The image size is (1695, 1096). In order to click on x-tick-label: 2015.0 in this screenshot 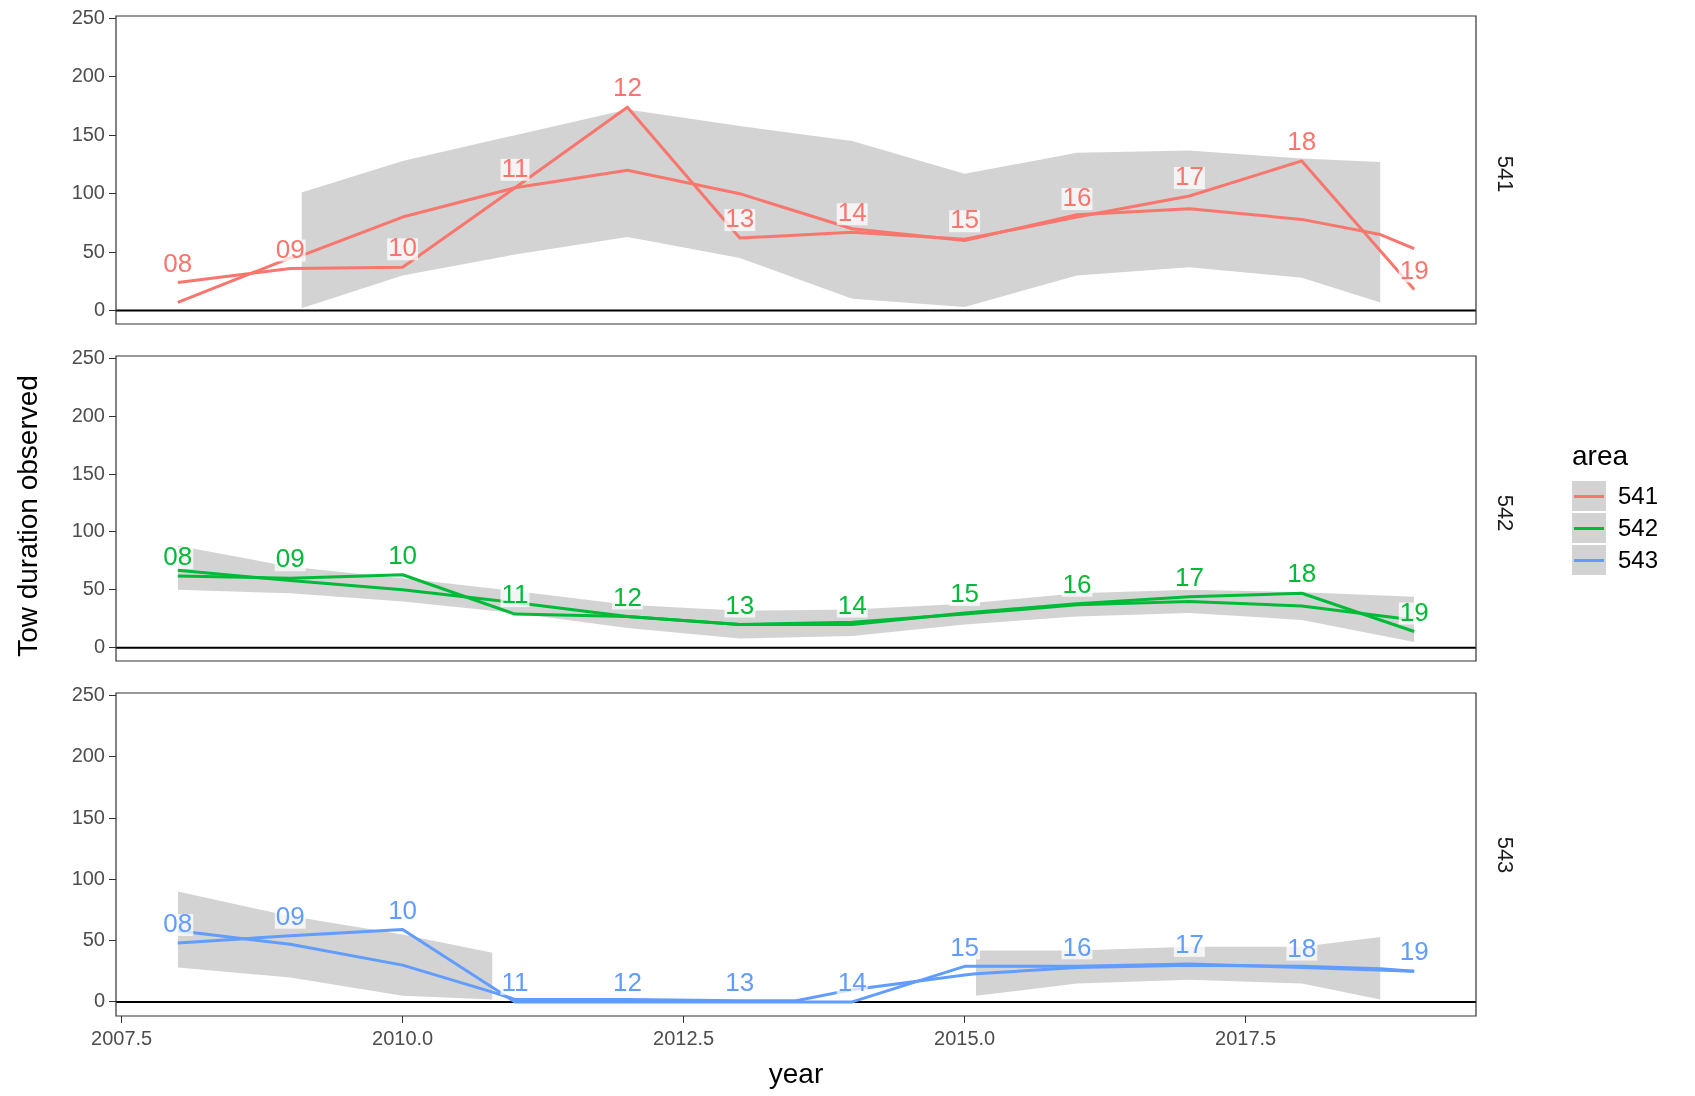, I will do `click(965, 1037)`.